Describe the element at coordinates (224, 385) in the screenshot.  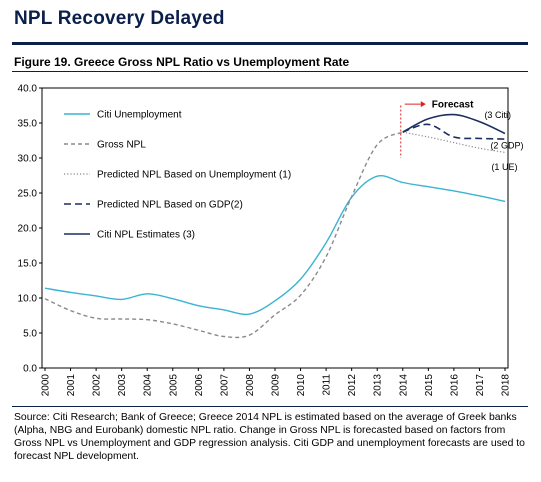
I see `x-tick-label: 2007` at that location.